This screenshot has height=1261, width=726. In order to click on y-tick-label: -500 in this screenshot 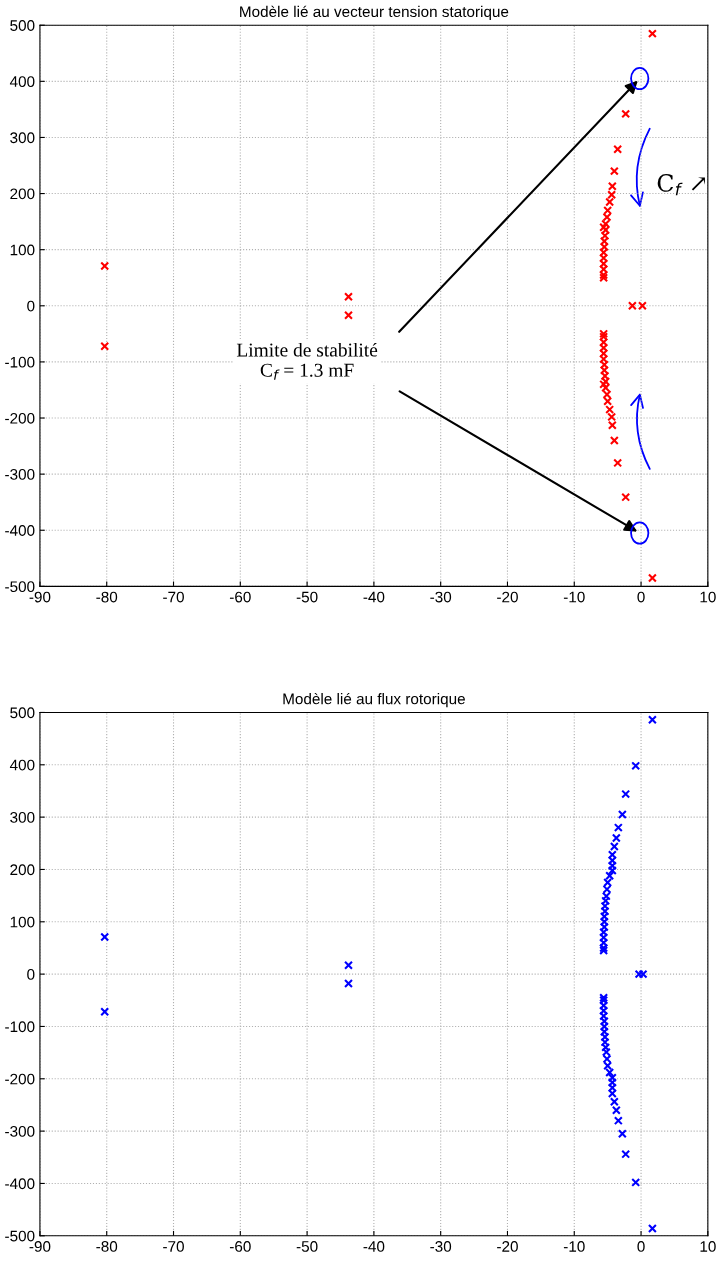, I will do `click(20, 1236)`.